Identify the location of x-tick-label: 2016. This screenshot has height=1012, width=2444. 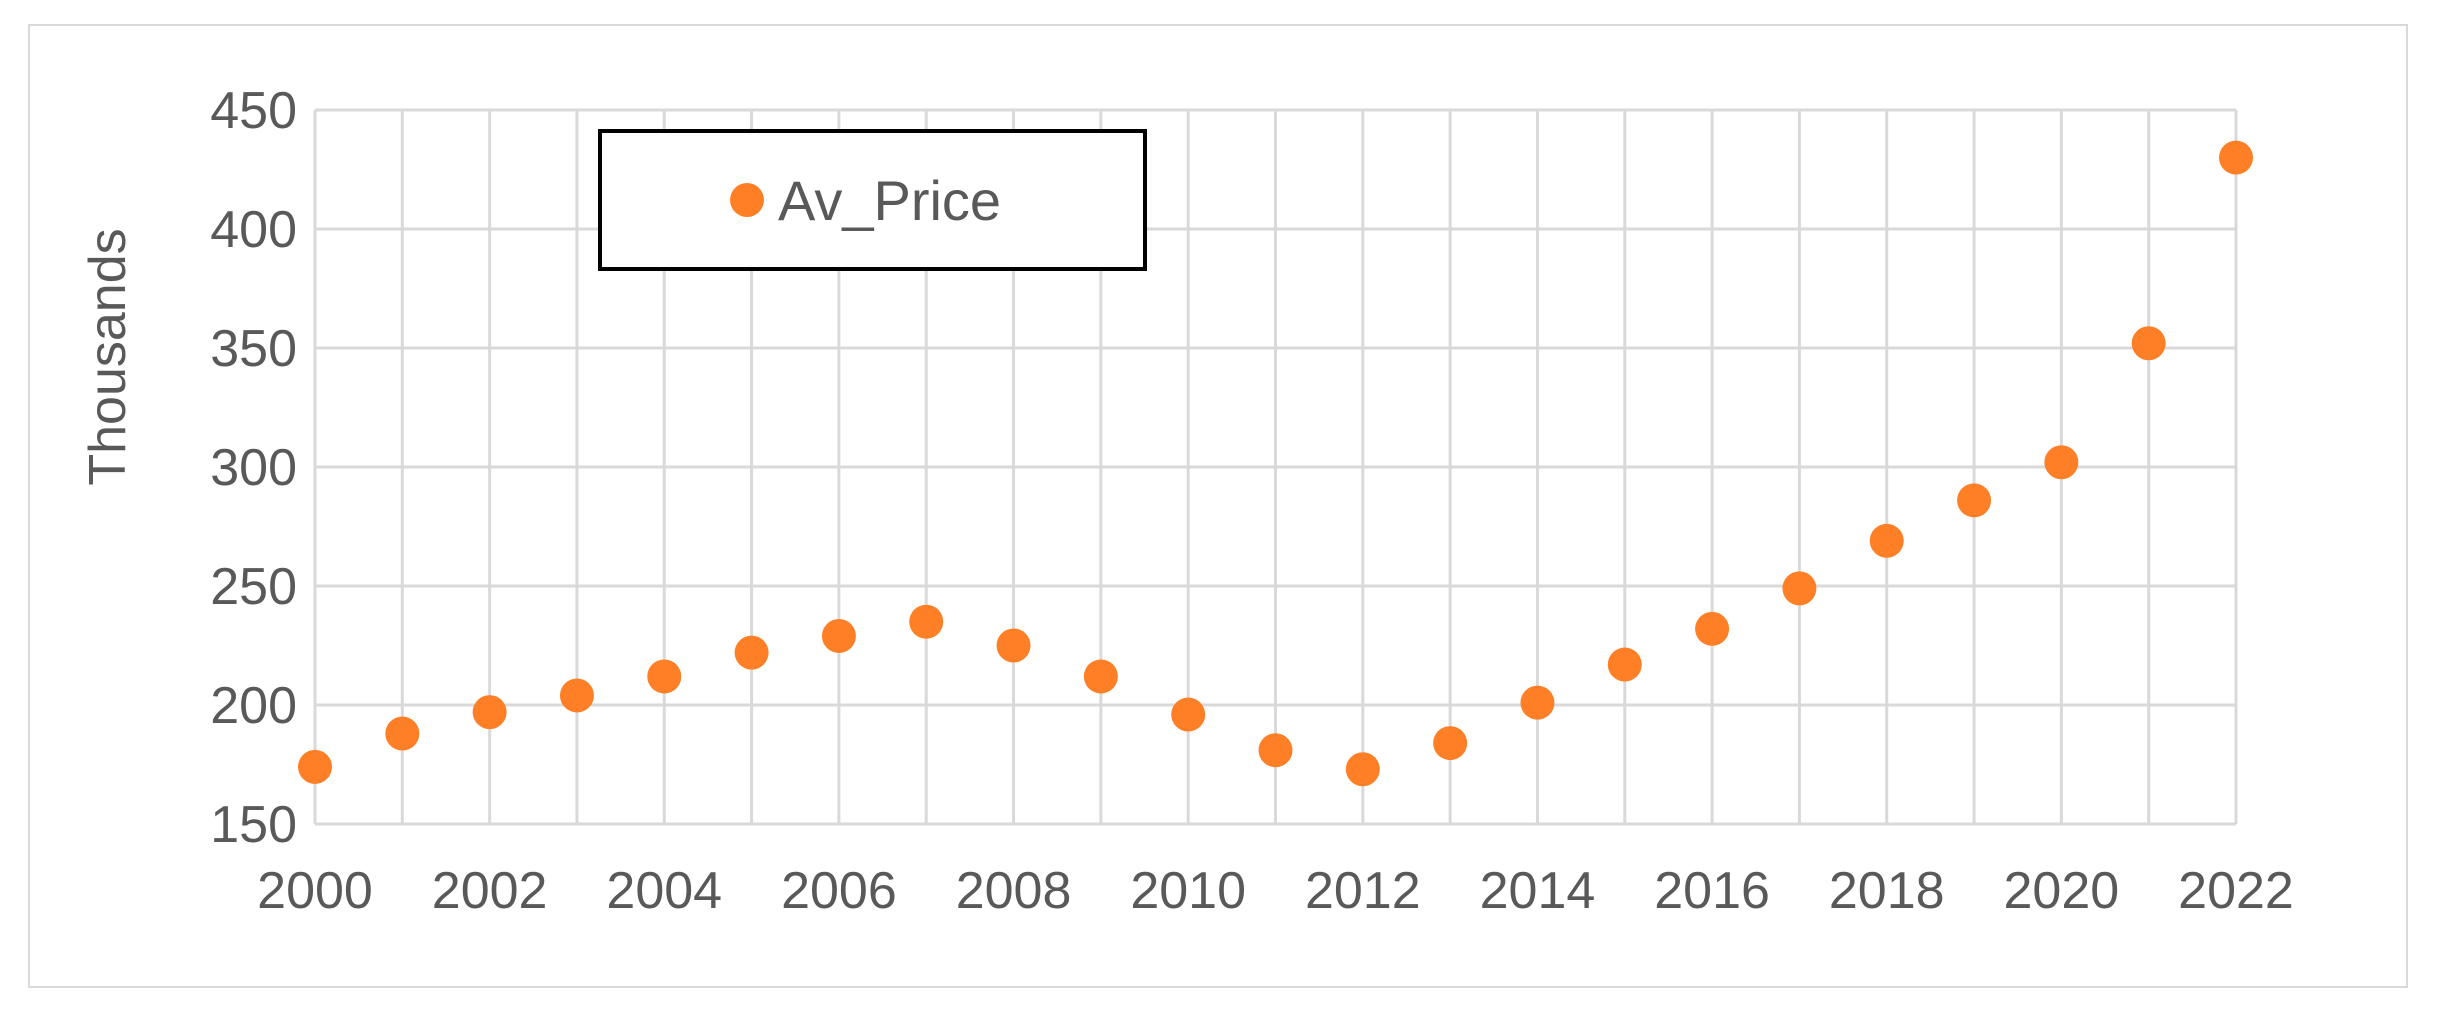
(1712, 891).